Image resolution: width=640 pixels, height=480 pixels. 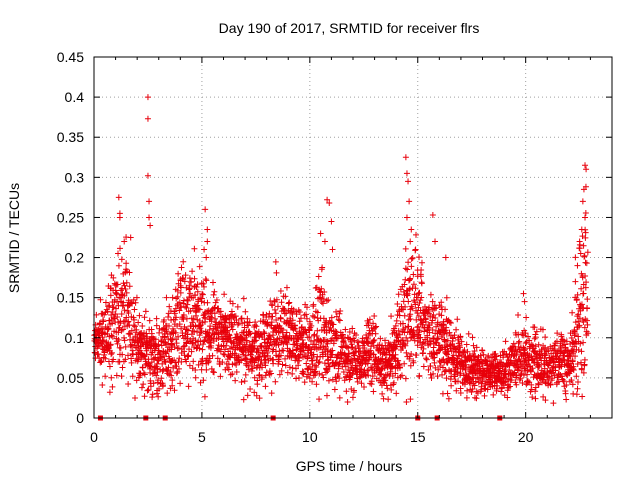 I want to click on x-tick-label: 5, so click(x=202, y=437).